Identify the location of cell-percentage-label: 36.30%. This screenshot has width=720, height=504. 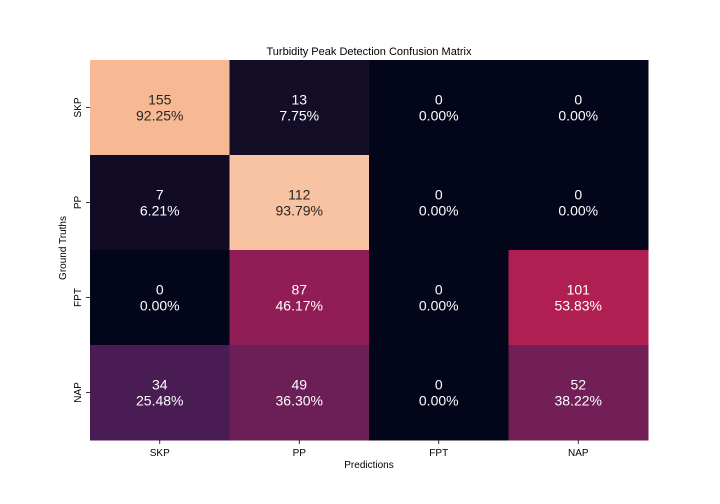
(299, 401).